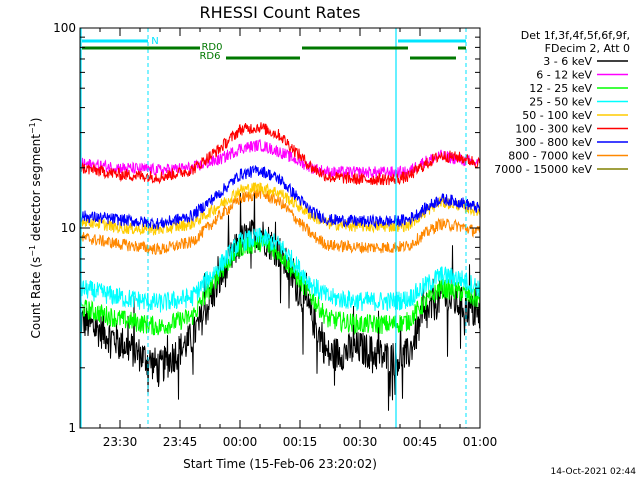 Image resolution: width=640 pixels, height=480 pixels. What do you see at coordinates (154, 41) in the screenshot?
I see `attenuator-label: N` at bounding box center [154, 41].